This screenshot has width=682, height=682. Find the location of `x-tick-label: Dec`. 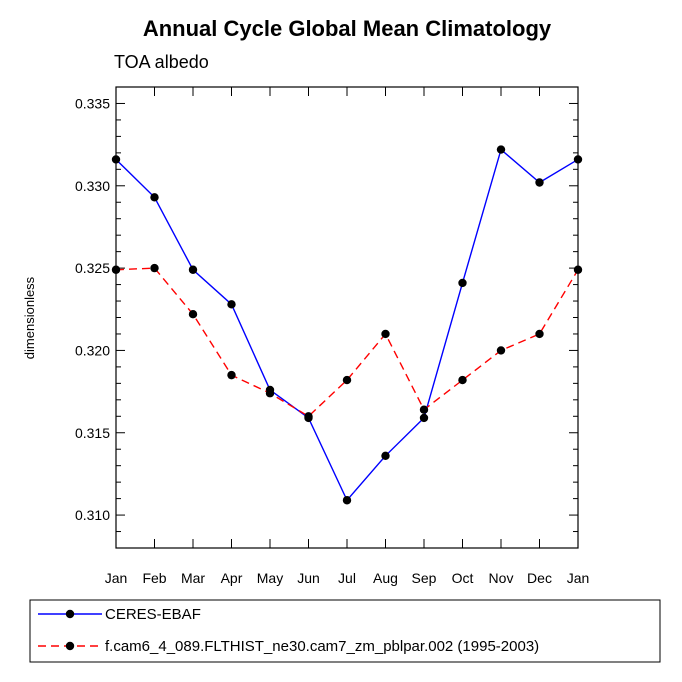

x-tick-label: Dec is located at coordinates (539, 578).